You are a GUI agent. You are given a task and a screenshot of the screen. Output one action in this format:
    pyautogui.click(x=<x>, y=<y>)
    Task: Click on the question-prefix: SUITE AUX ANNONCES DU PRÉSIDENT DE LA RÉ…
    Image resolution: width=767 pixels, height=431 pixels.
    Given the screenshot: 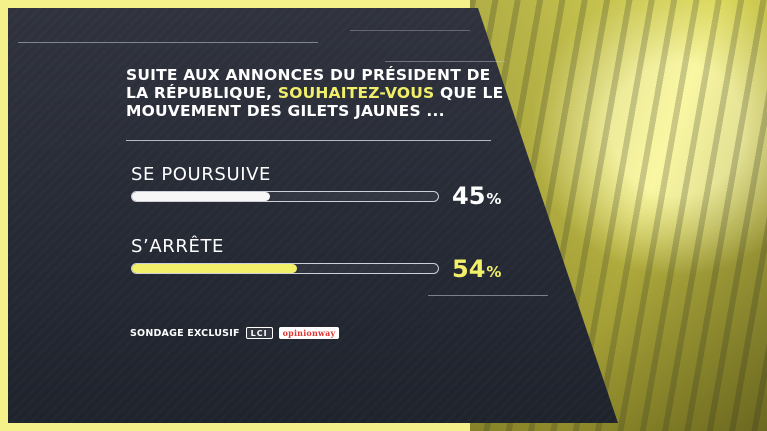 What is the action you would take?
    pyautogui.click(x=308, y=84)
    